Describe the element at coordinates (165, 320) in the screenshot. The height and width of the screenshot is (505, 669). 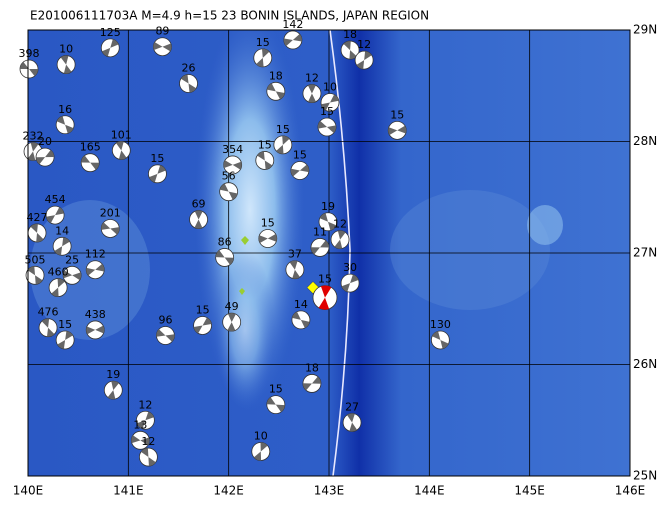
I see `depth-label: 96` at that location.